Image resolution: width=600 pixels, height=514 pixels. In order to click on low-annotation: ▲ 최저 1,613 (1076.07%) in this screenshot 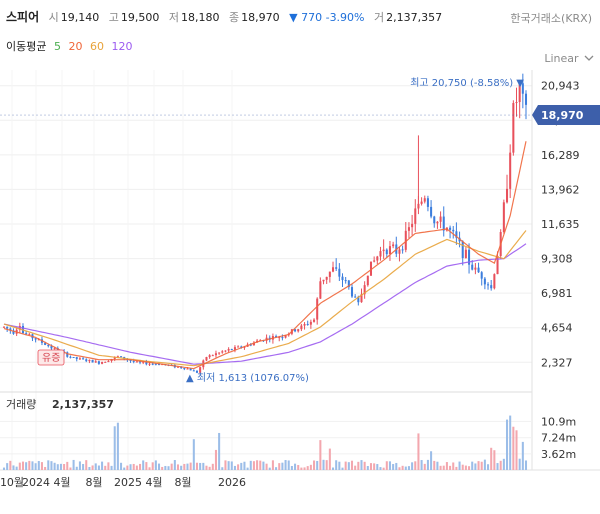, I will do `click(247, 378)`.